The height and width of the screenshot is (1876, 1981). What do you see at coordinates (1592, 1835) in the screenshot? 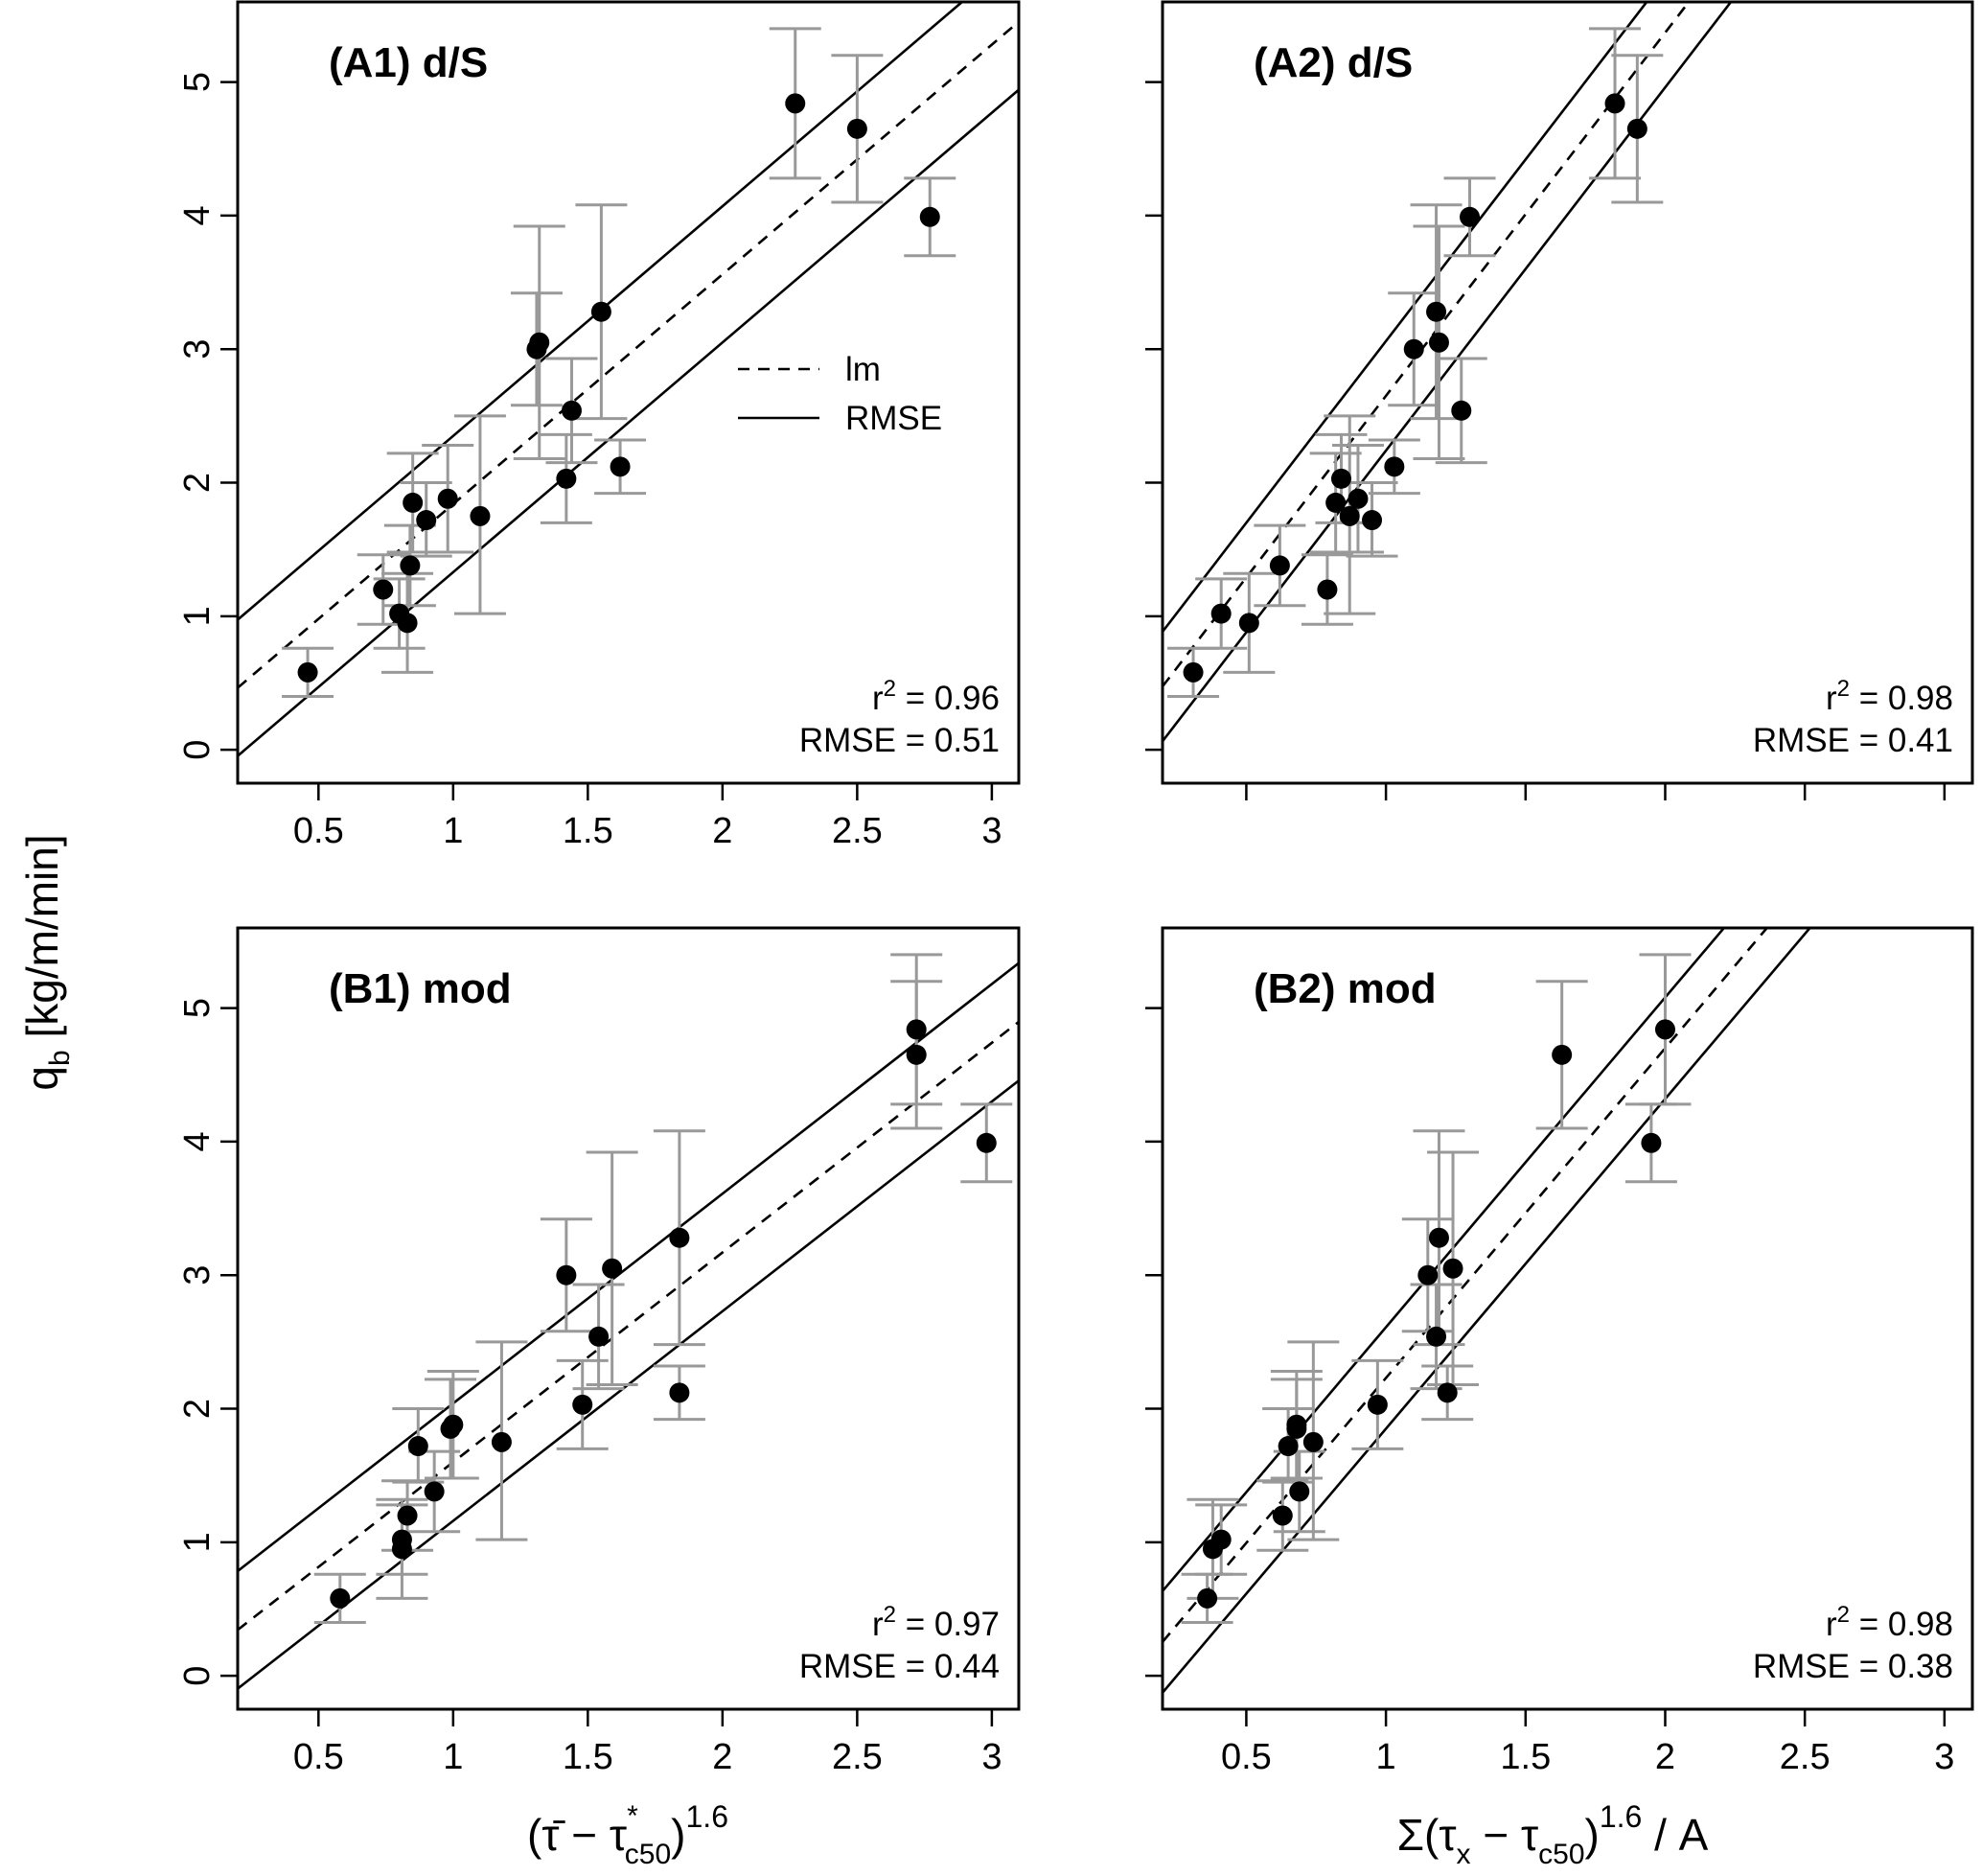
I see `x-right-close: )` at bounding box center [1592, 1835].